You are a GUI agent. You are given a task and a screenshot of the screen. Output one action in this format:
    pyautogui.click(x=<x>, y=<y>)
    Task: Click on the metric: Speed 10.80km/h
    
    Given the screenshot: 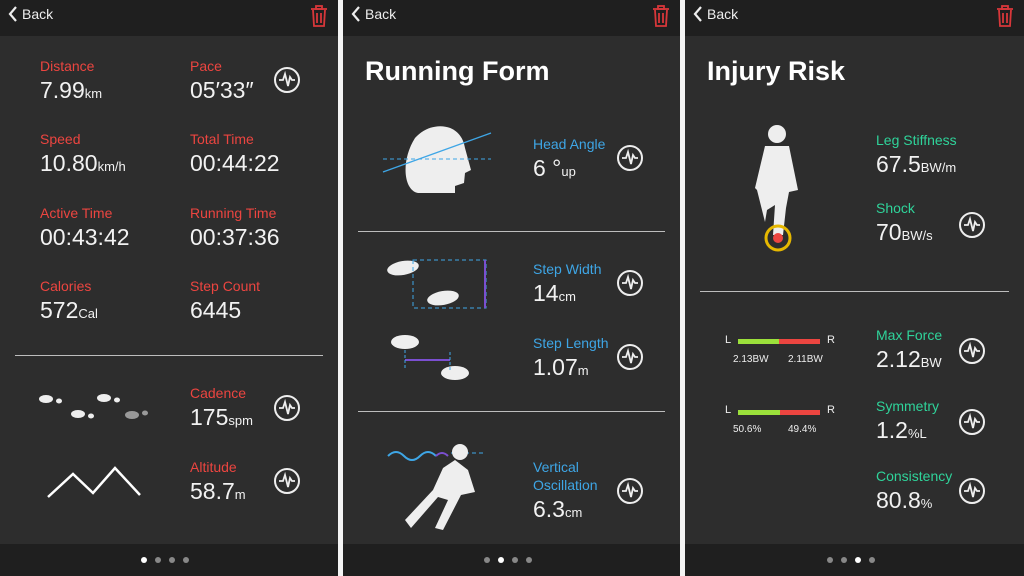 What is the action you would take?
    pyautogui.click(x=87, y=156)
    